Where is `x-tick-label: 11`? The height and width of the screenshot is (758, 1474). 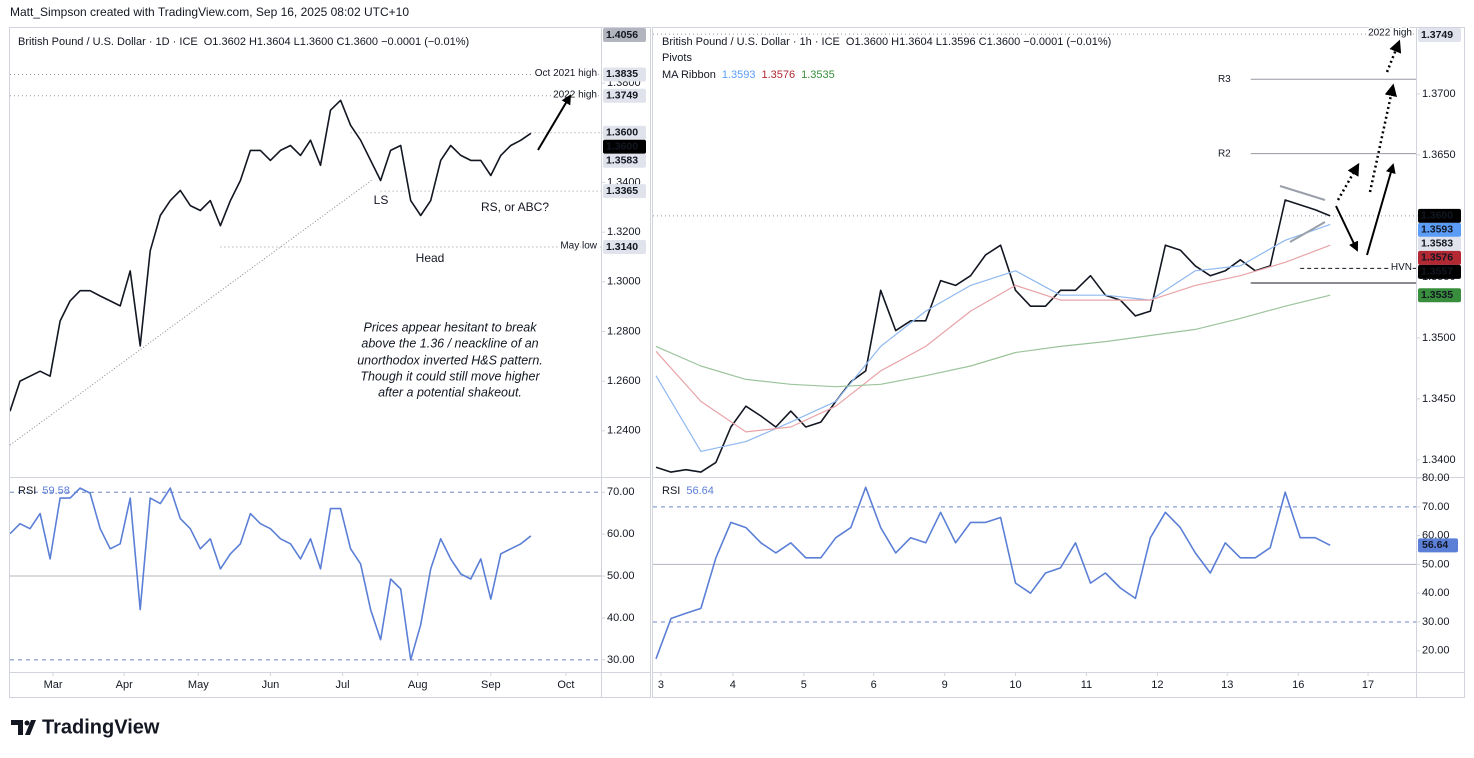
x-tick-label: 11 is located at coordinates (1086, 685).